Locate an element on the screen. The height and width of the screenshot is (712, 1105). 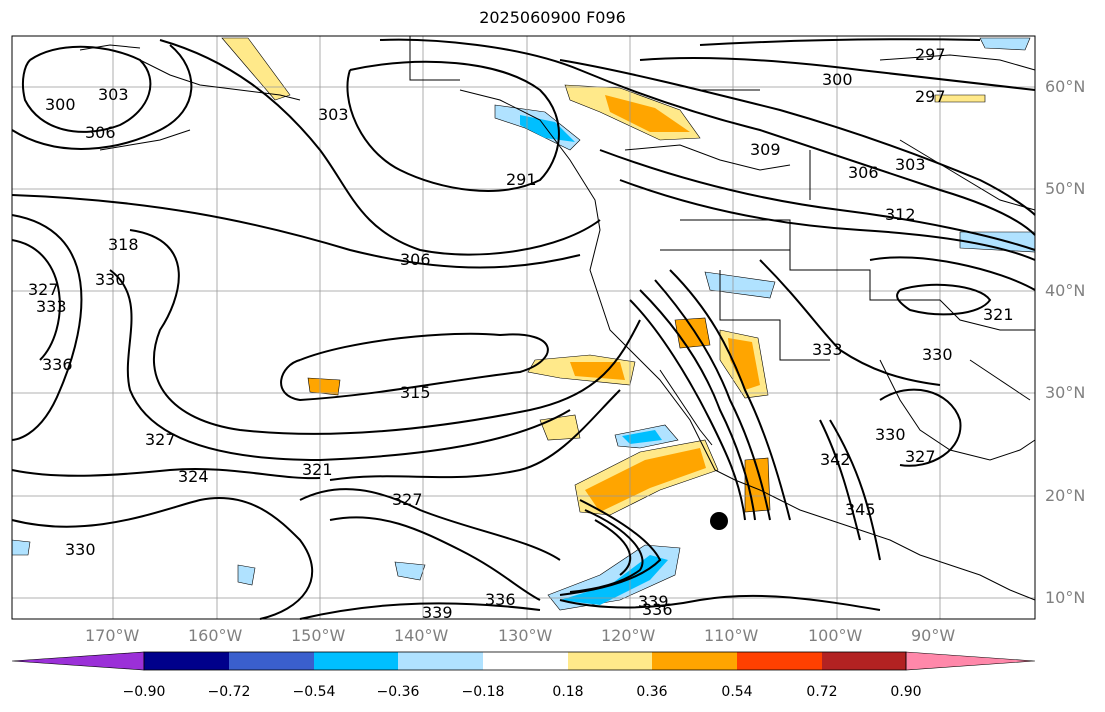
lon-label: 130°W is located at coordinates (525, 635).